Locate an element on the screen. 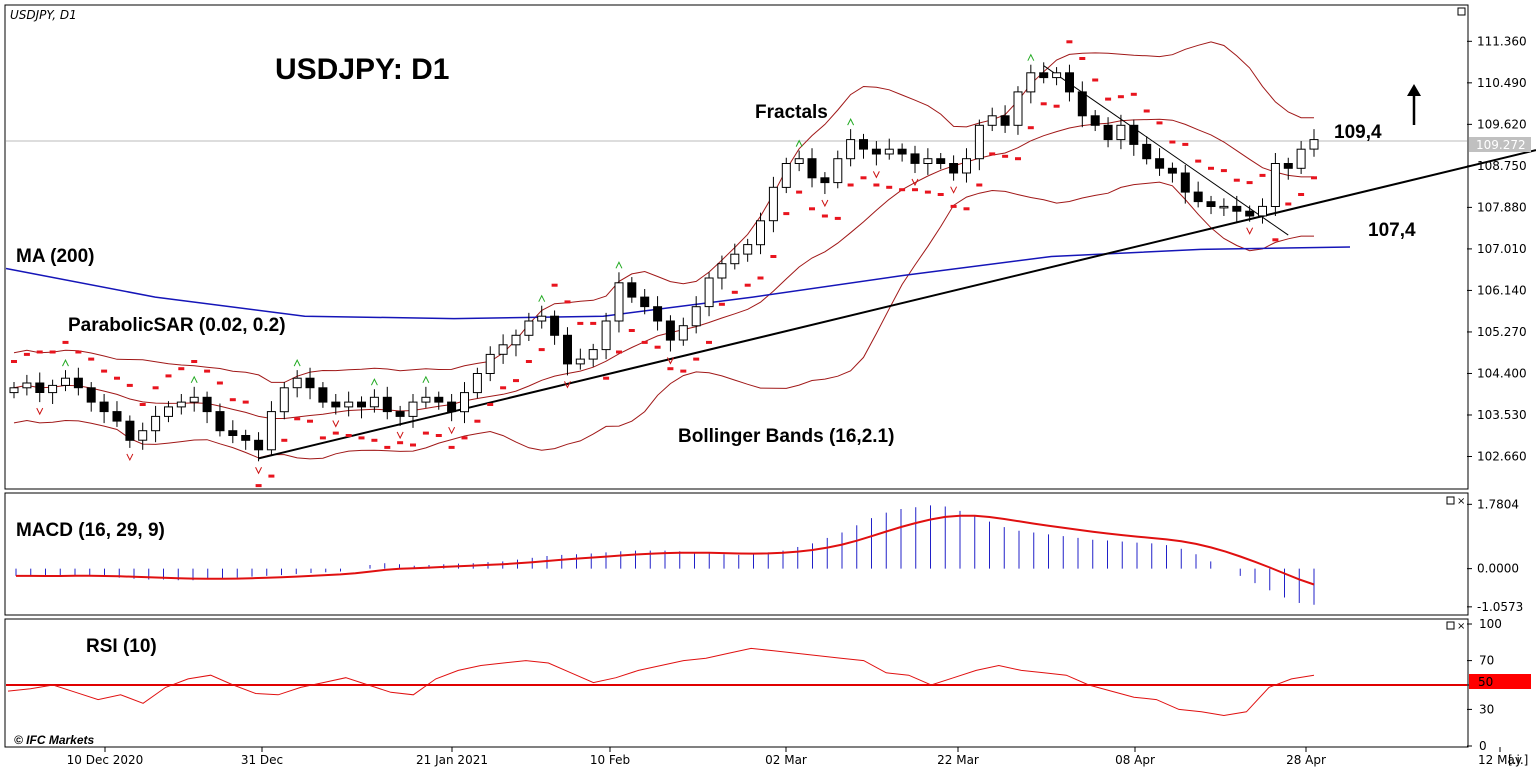 The image size is (1536, 772). rsi-panel-close-icon: × is located at coordinates (1455, 626).